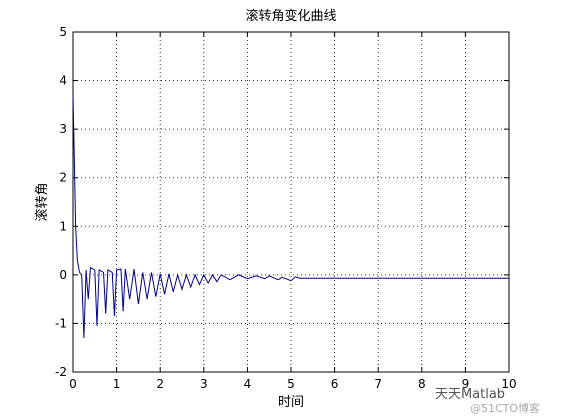 This screenshot has height=420, width=561. I want to click on y-tick-label: 1, so click(63, 226).